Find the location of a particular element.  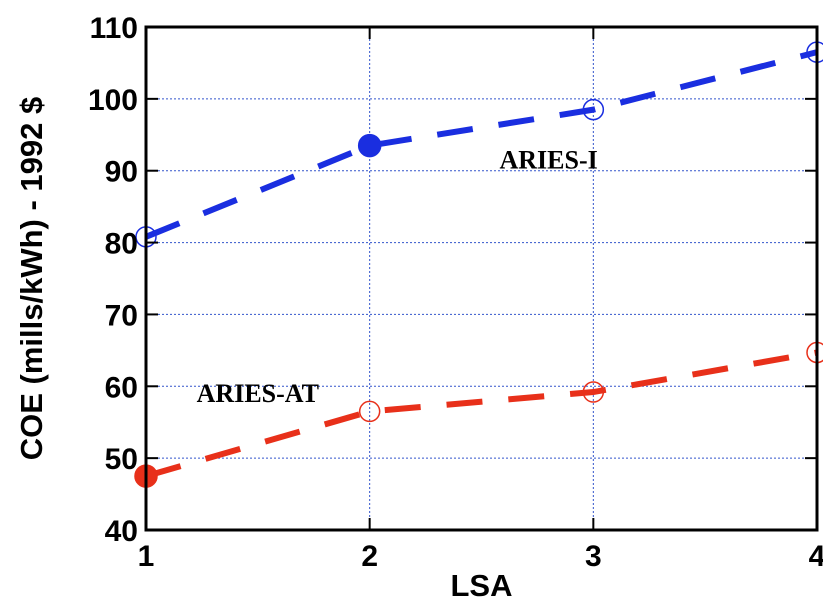

series-label: ARIES-I is located at coordinates (548, 160).